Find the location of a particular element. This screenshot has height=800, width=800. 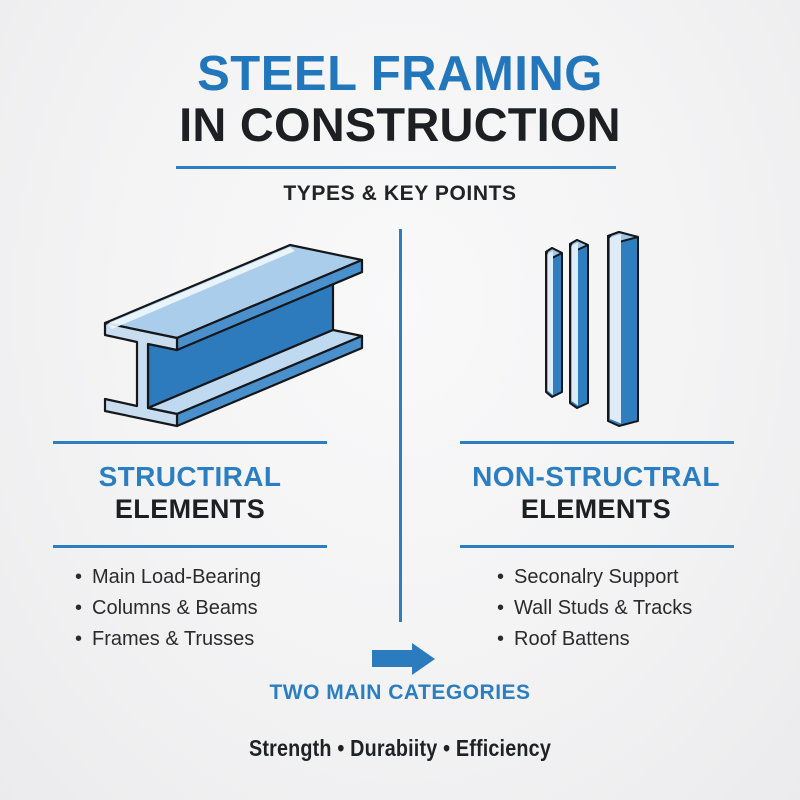

list-item: Columns & Beams is located at coordinates (168, 608).